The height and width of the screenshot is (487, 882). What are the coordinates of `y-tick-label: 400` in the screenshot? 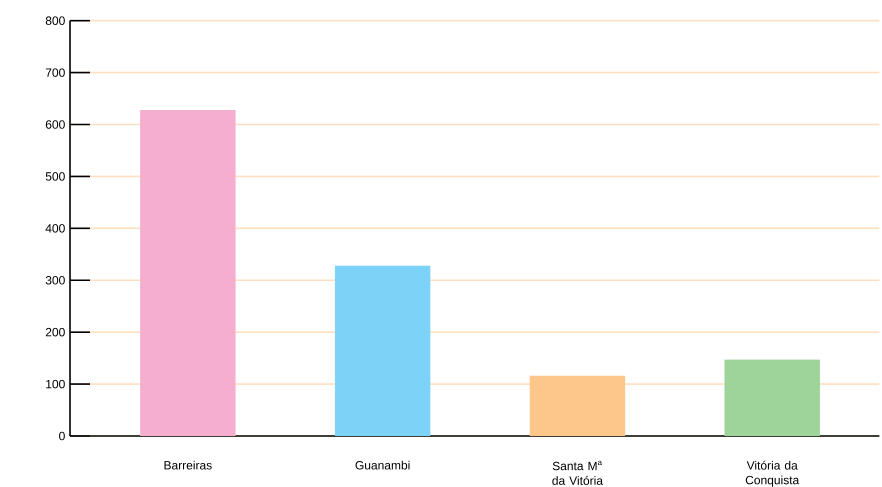 It's located at (55, 228).